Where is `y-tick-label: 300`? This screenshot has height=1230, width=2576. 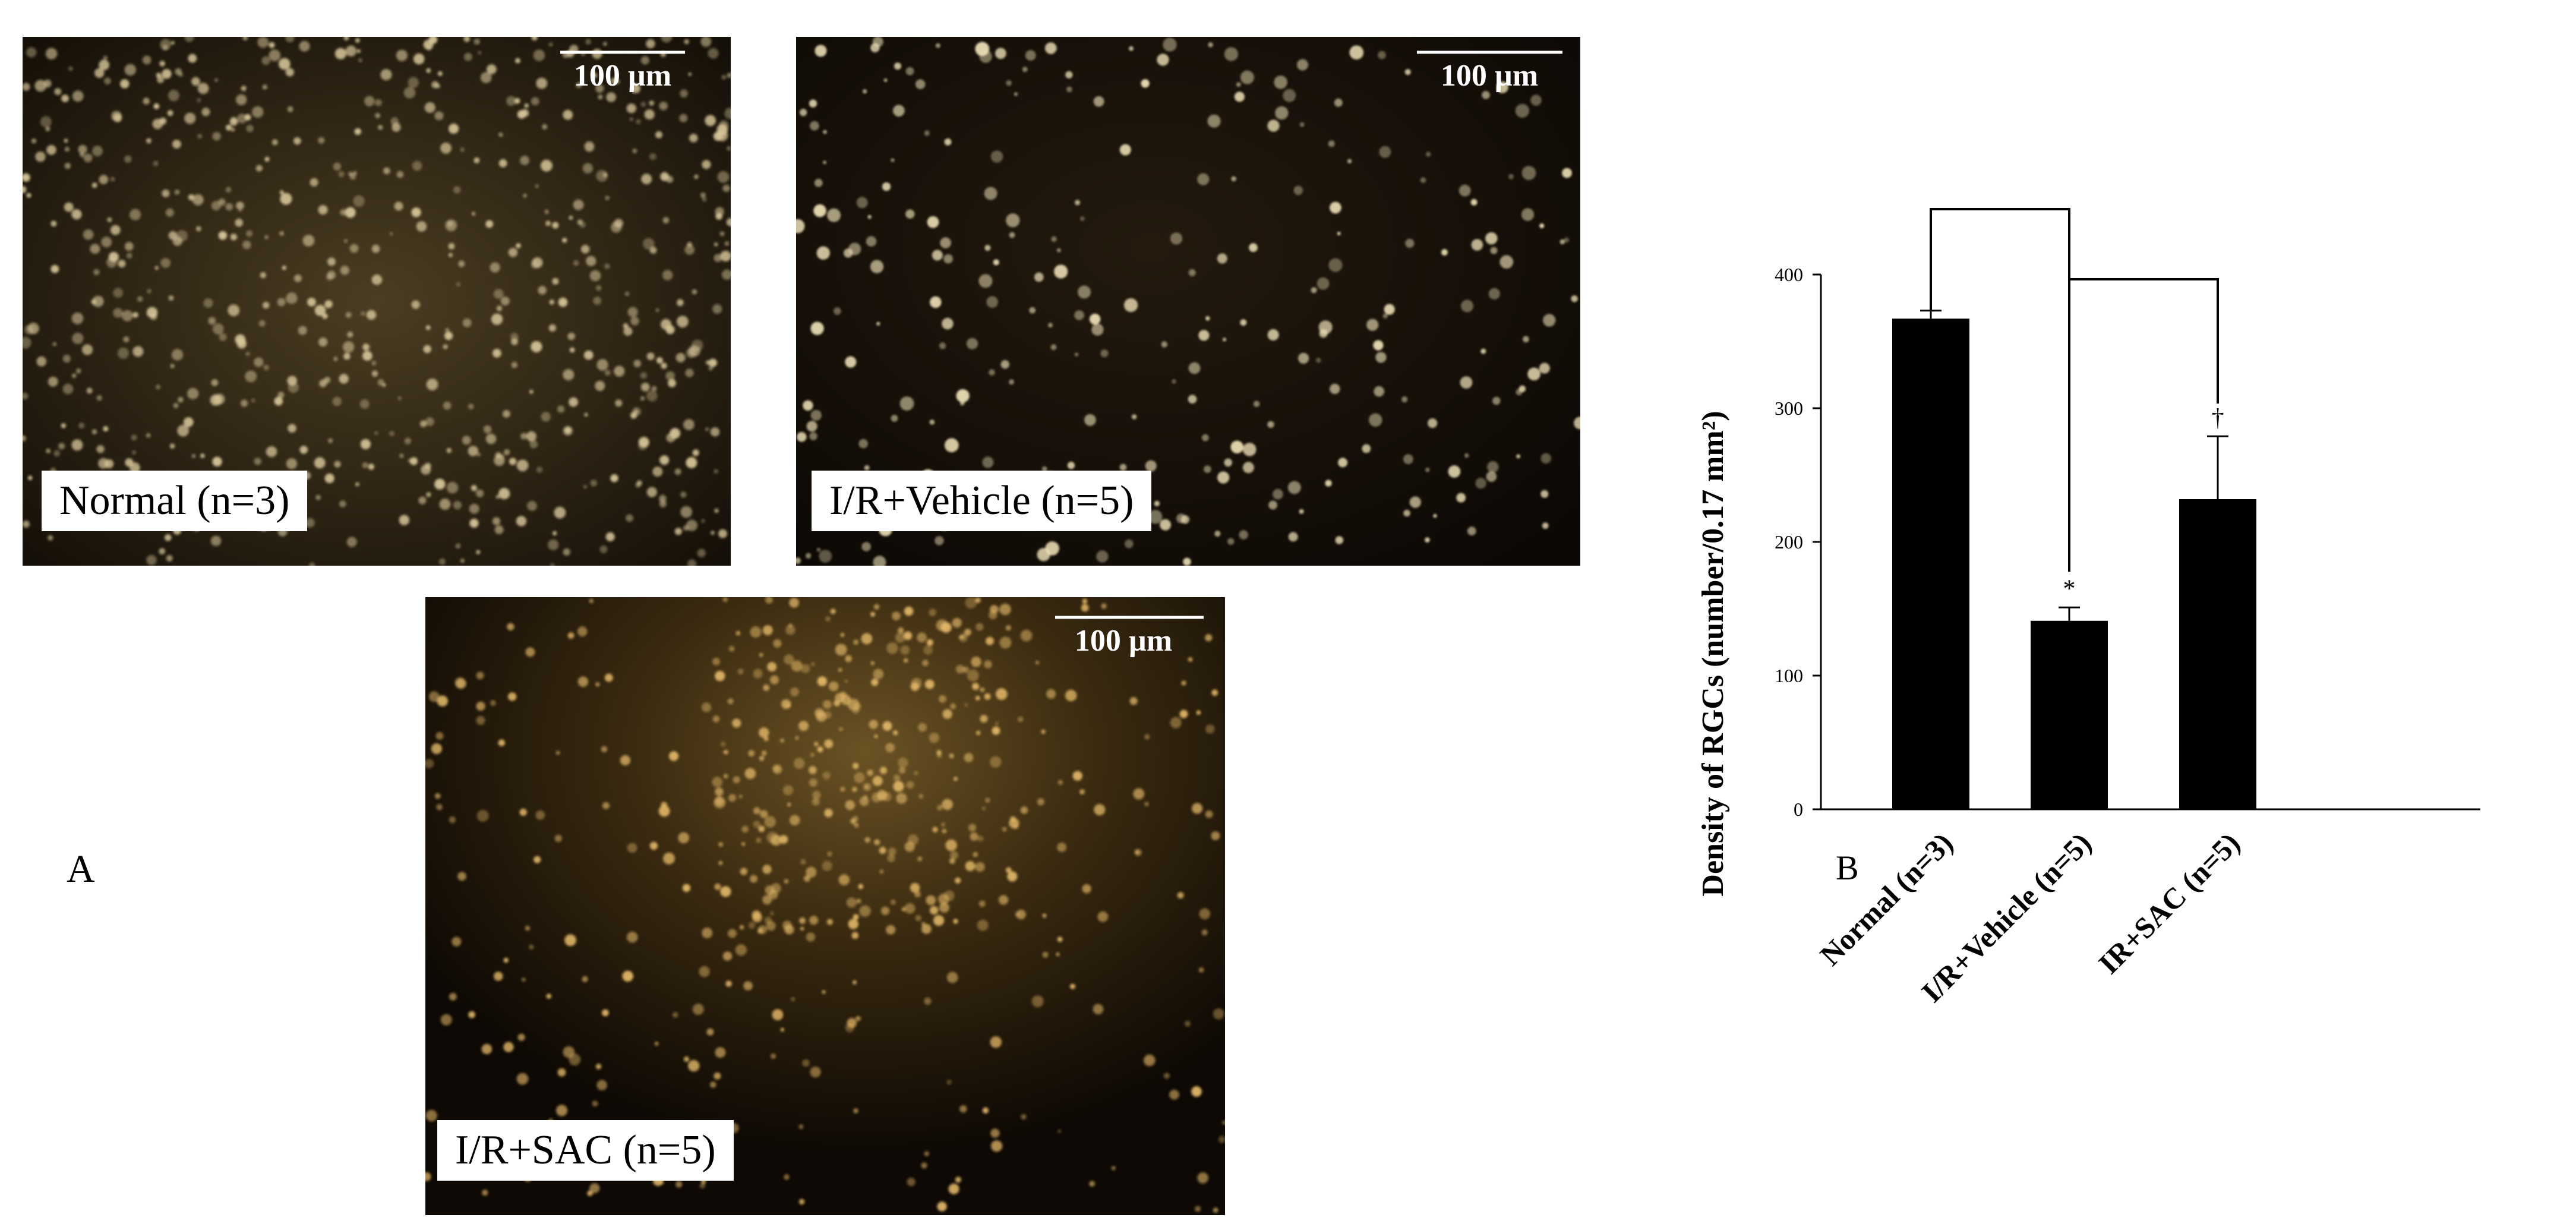
y-tick-label: 300 is located at coordinates (1789, 408).